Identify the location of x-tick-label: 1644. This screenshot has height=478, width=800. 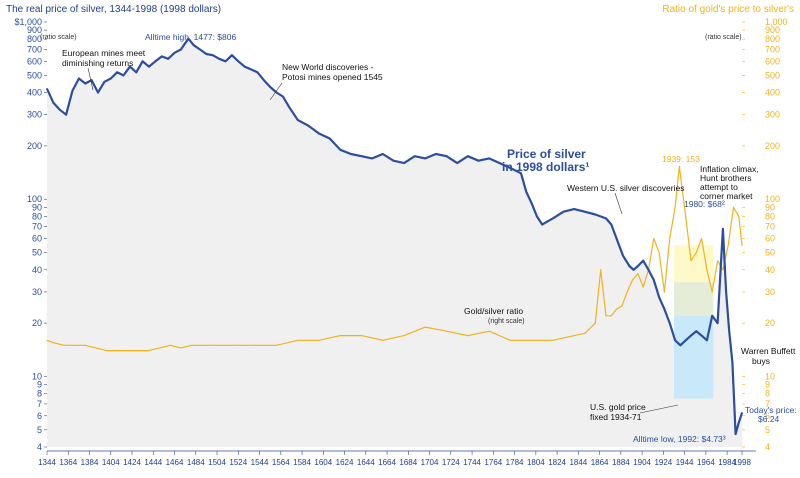
(366, 462).